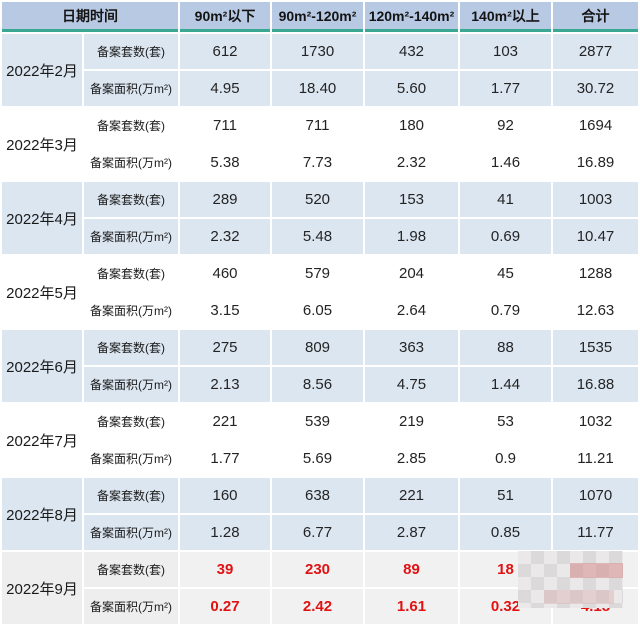 This screenshot has width=640, height=631. I want to click on data-cell: 2.42, so click(317, 606).